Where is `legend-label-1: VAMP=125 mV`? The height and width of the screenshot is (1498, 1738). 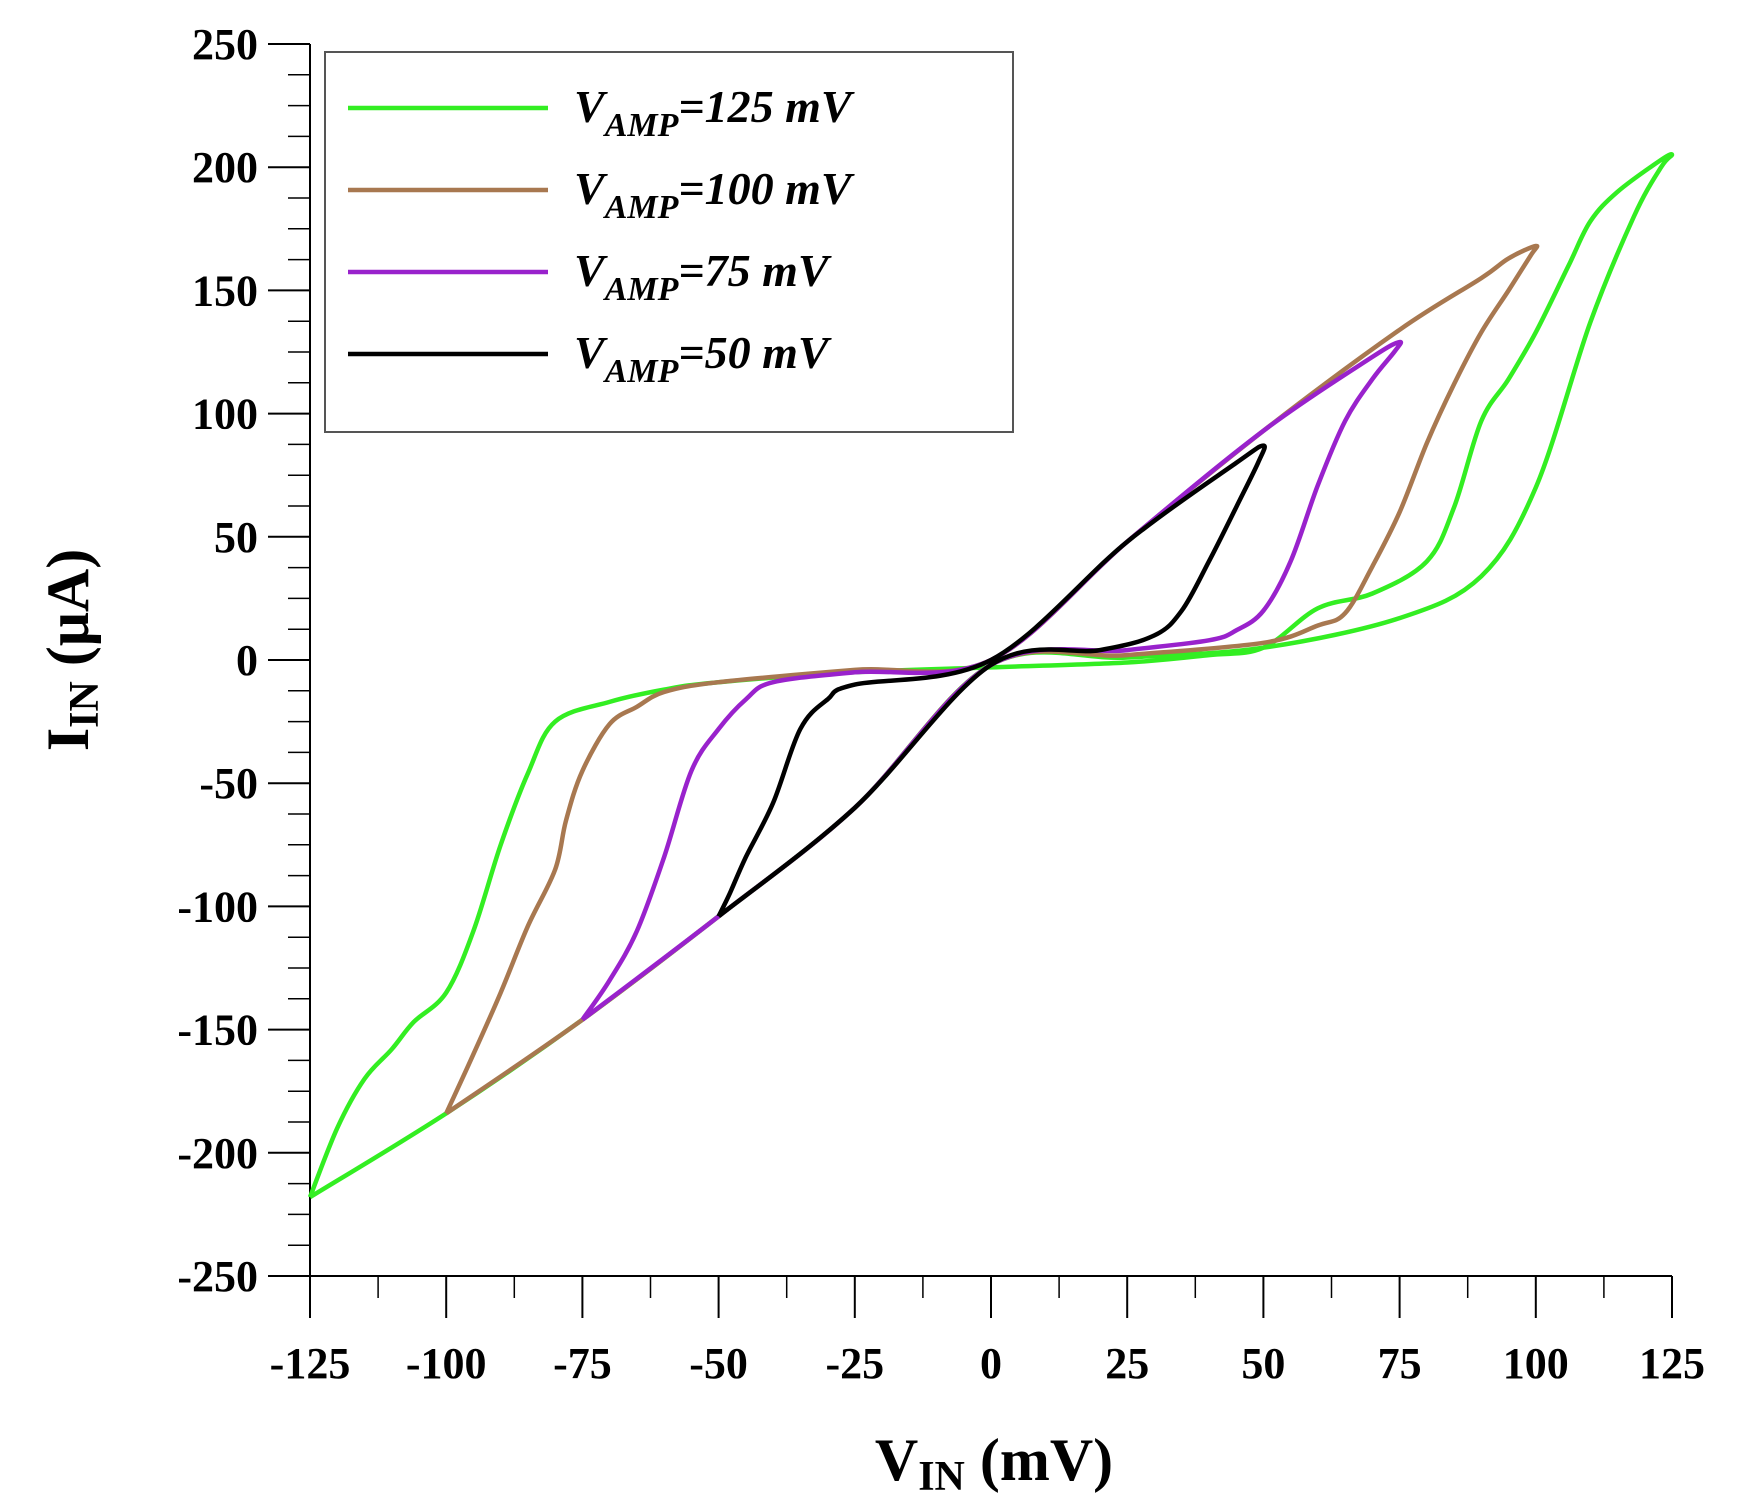
legend-label-1: VAMP=125 mV is located at coordinates (714, 112).